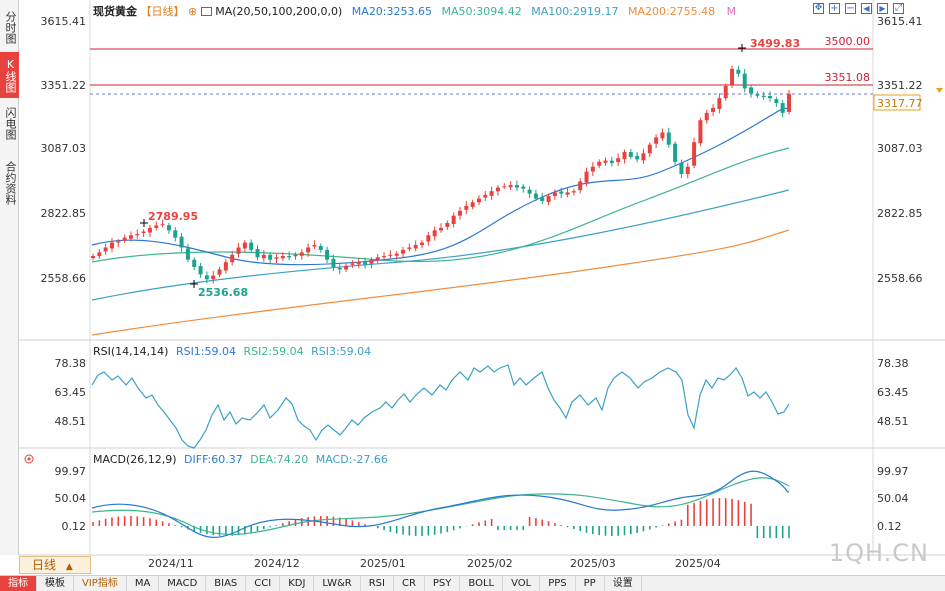 The height and width of the screenshot is (591, 945). I want to click on move-icon: ✥, so click(818, 8).